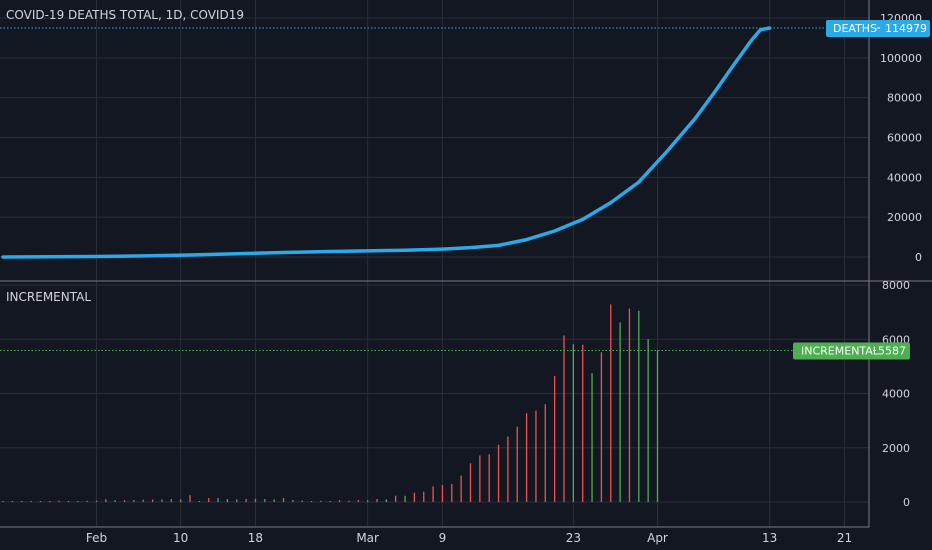 This screenshot has width=932, height=550. Describe the element at coordinates (904, 217) in the screenshot. I see `deaths-y-tick-label: 20000` at that location.